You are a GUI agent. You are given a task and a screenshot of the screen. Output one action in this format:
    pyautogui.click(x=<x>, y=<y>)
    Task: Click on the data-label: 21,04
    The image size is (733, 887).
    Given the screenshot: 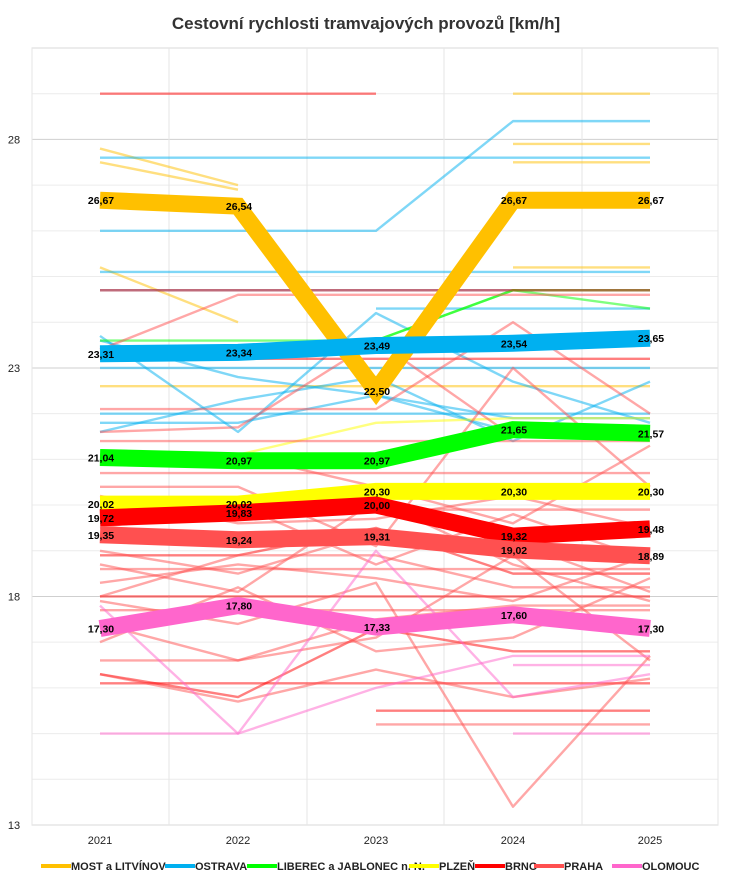 What is the action you would take?
    pyautogui.click(x=101, y=459)
    